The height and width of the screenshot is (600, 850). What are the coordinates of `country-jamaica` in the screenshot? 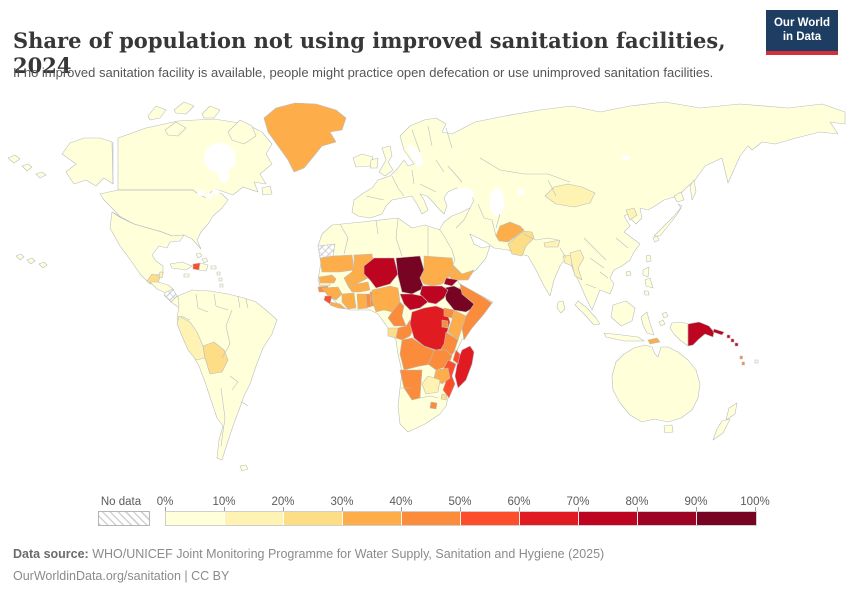 It's located at (186, 275).